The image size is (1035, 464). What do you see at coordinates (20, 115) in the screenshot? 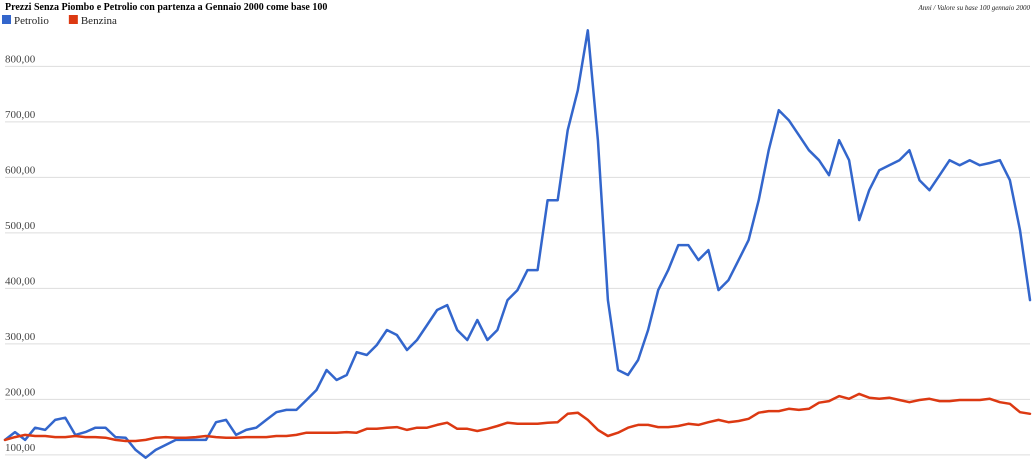
I see `y-tick-label: 700,00` at bounding box center [20, 115].